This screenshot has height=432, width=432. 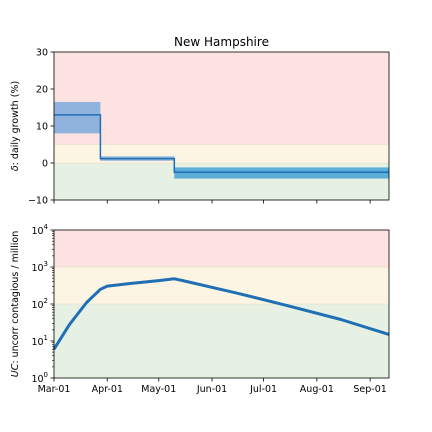 What do you see at coordinates (263, 389) in the screenshot?
I see `contagious-x-tick-label: Jul-01` at bounding box center [263, 389].